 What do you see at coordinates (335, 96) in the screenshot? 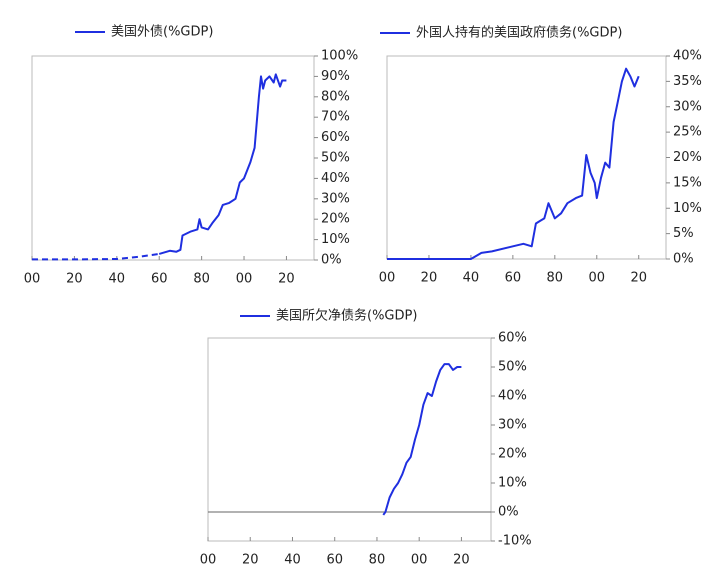
I see `y-tick-label: 80%` at bounding box center [335, 96].